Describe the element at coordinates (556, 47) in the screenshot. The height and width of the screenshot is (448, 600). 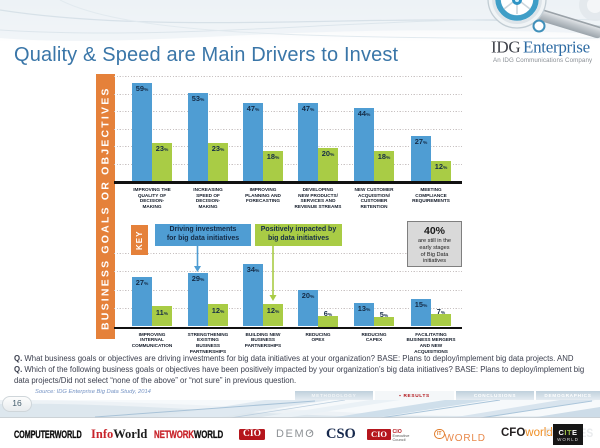
I see `svg-text: Enterprise` at that location.